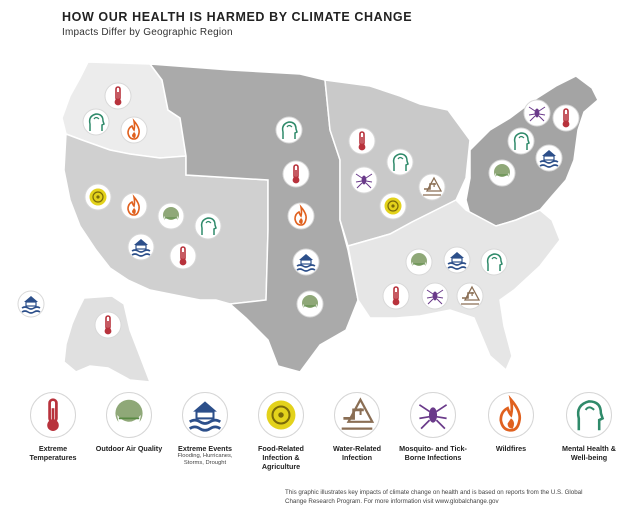 This screenshot has height=522, width=640. I want to click on legend-item-mental-health: Mental Health & Well-being, so click(589, 427).